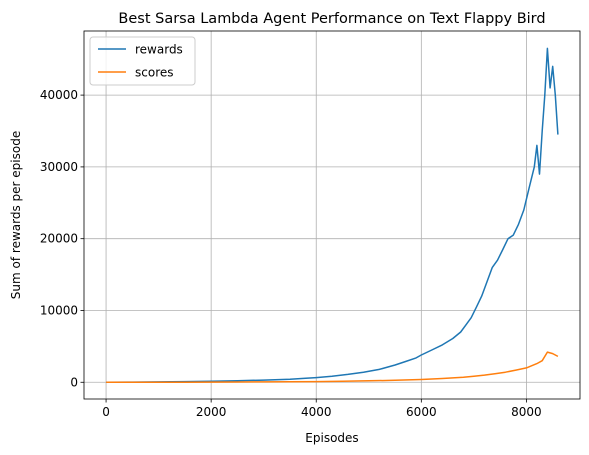 This screenshot has width=589, height=455. Describe the element at coordinates (331, 438) in the screenshot. I see `x-axis-label: Episodes` at that location.